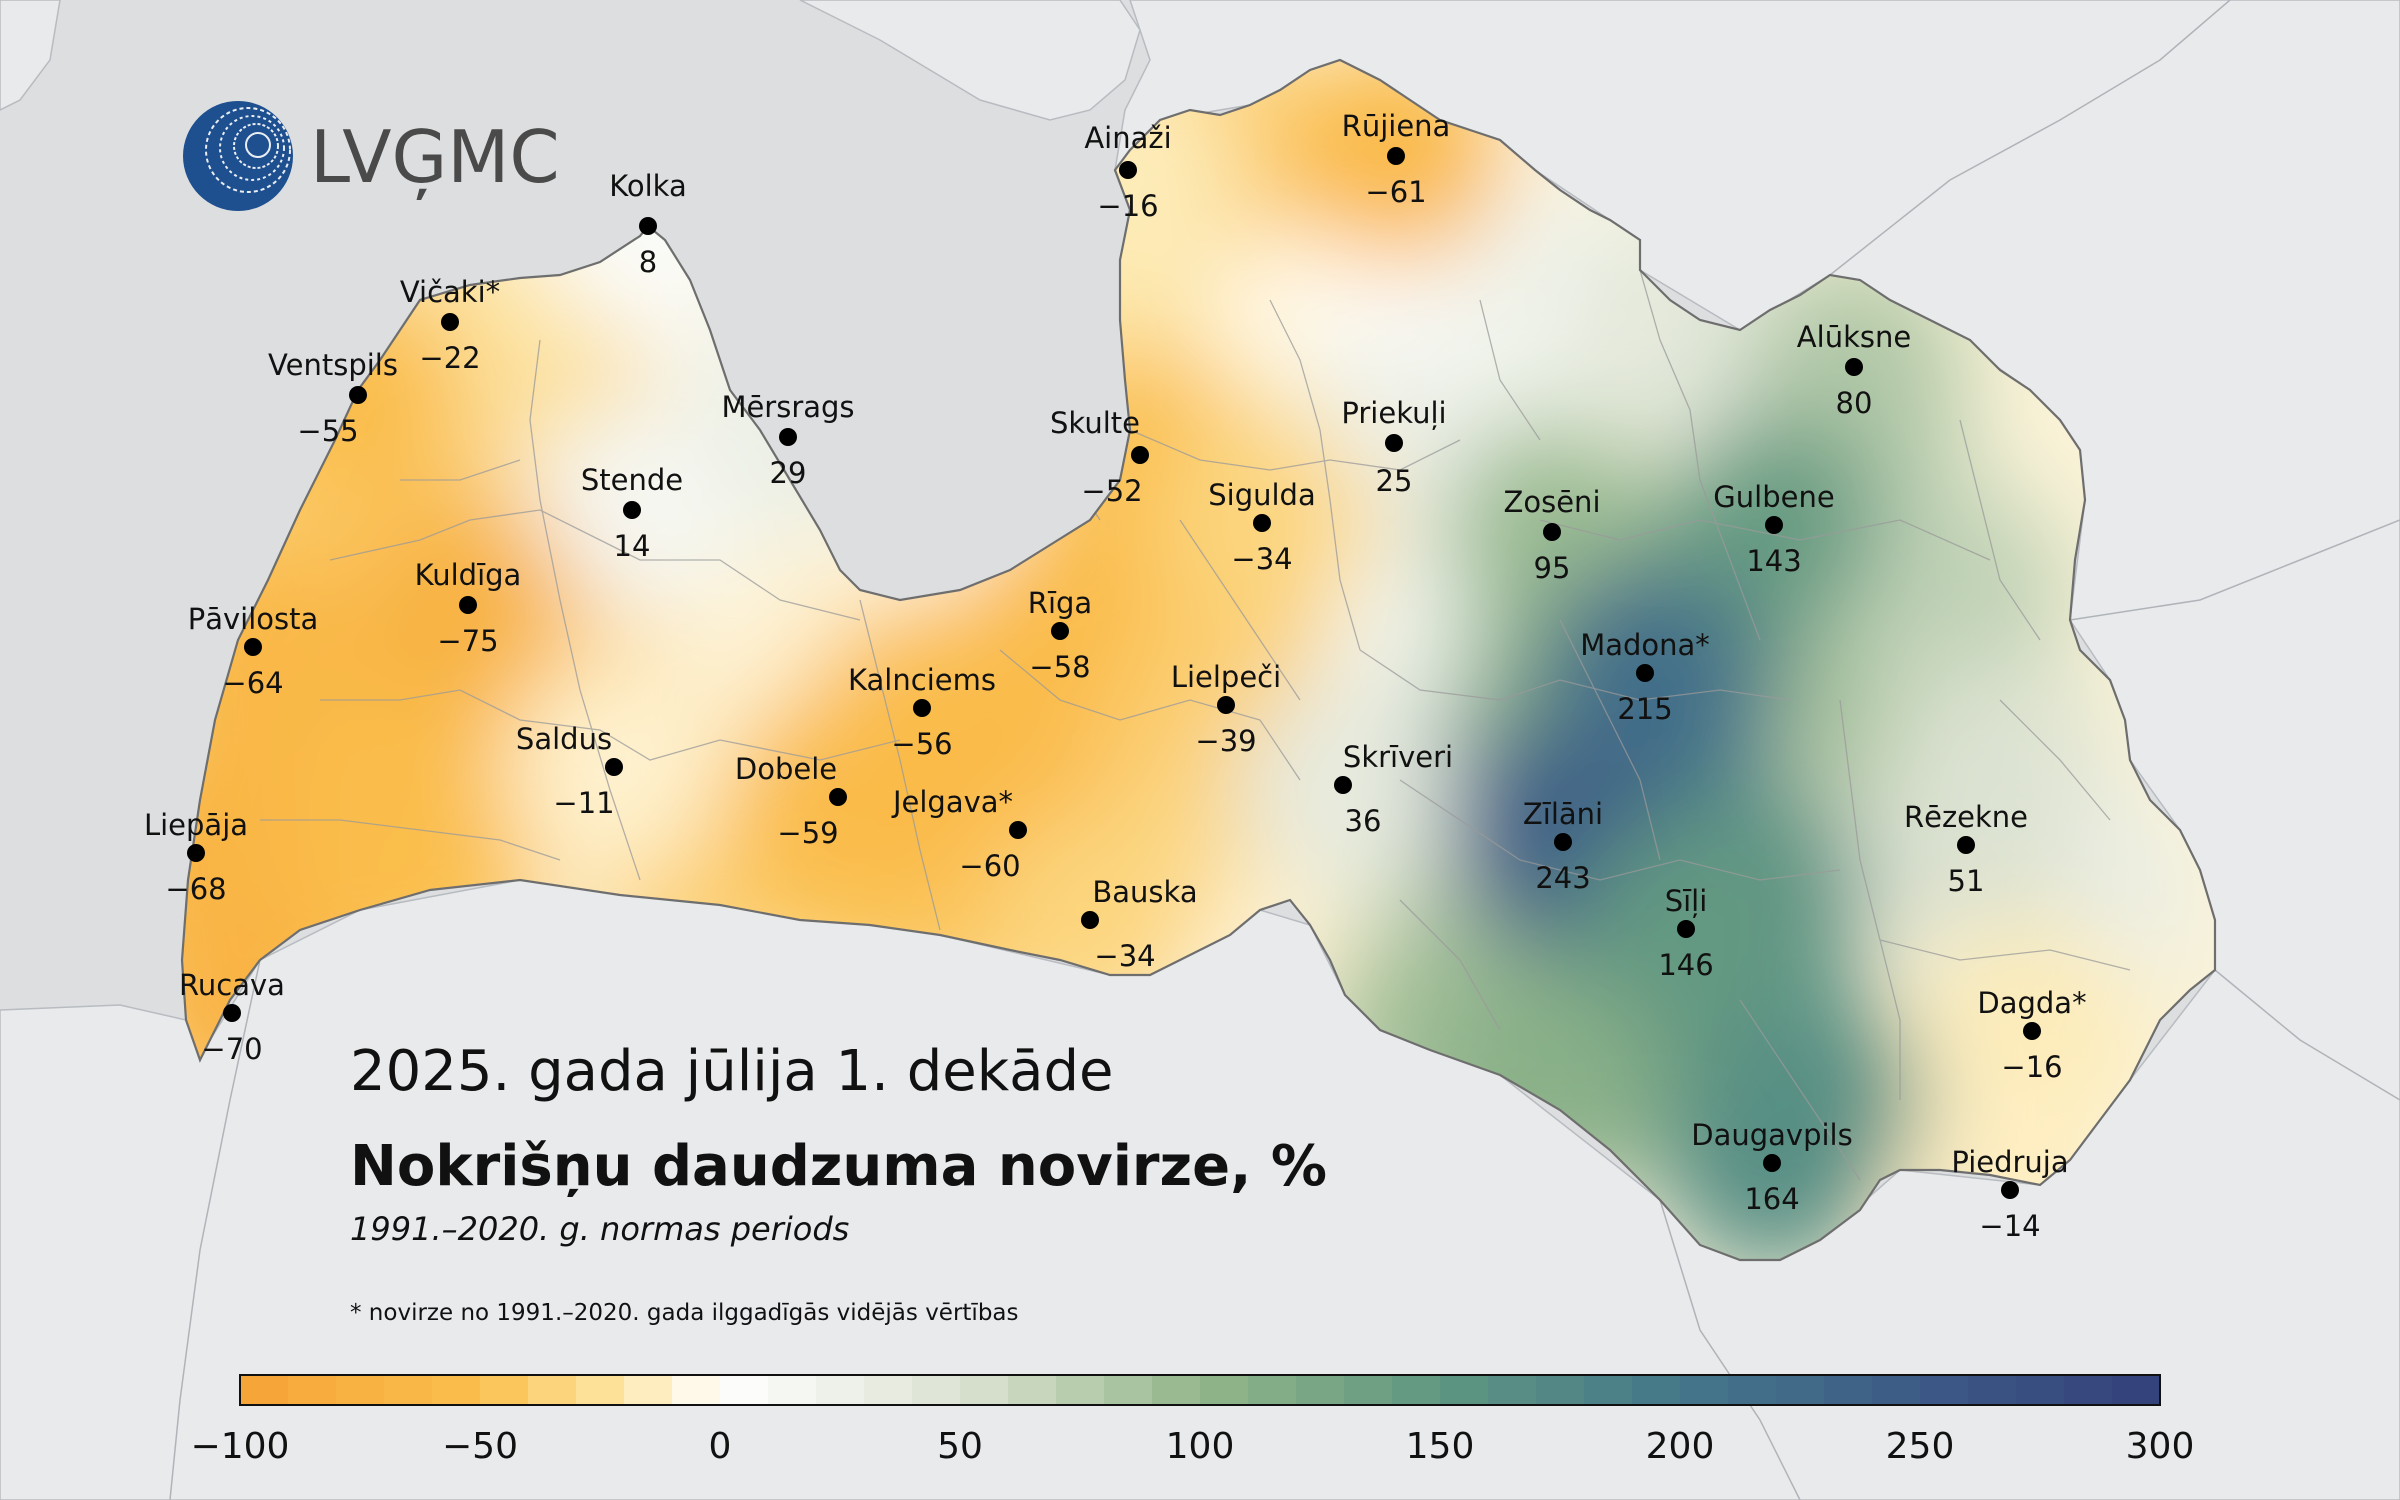  Describe the element at coordinates (720, 1446) in the screenshot. I see `legend-tick-label: 0` at that location.